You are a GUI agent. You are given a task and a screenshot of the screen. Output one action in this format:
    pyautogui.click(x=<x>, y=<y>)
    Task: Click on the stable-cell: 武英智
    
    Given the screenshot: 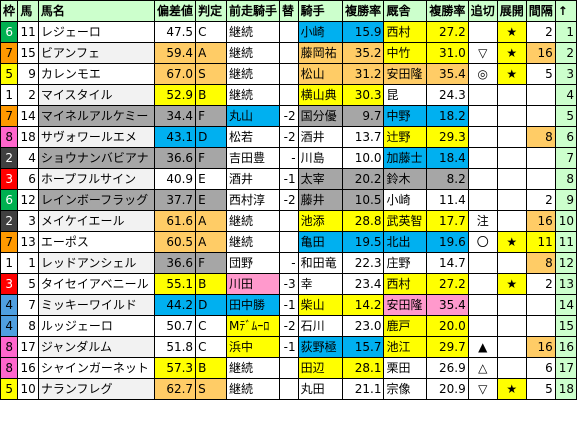 What is the action you would take?
    pyautogui.click(x=405, y=221)
    